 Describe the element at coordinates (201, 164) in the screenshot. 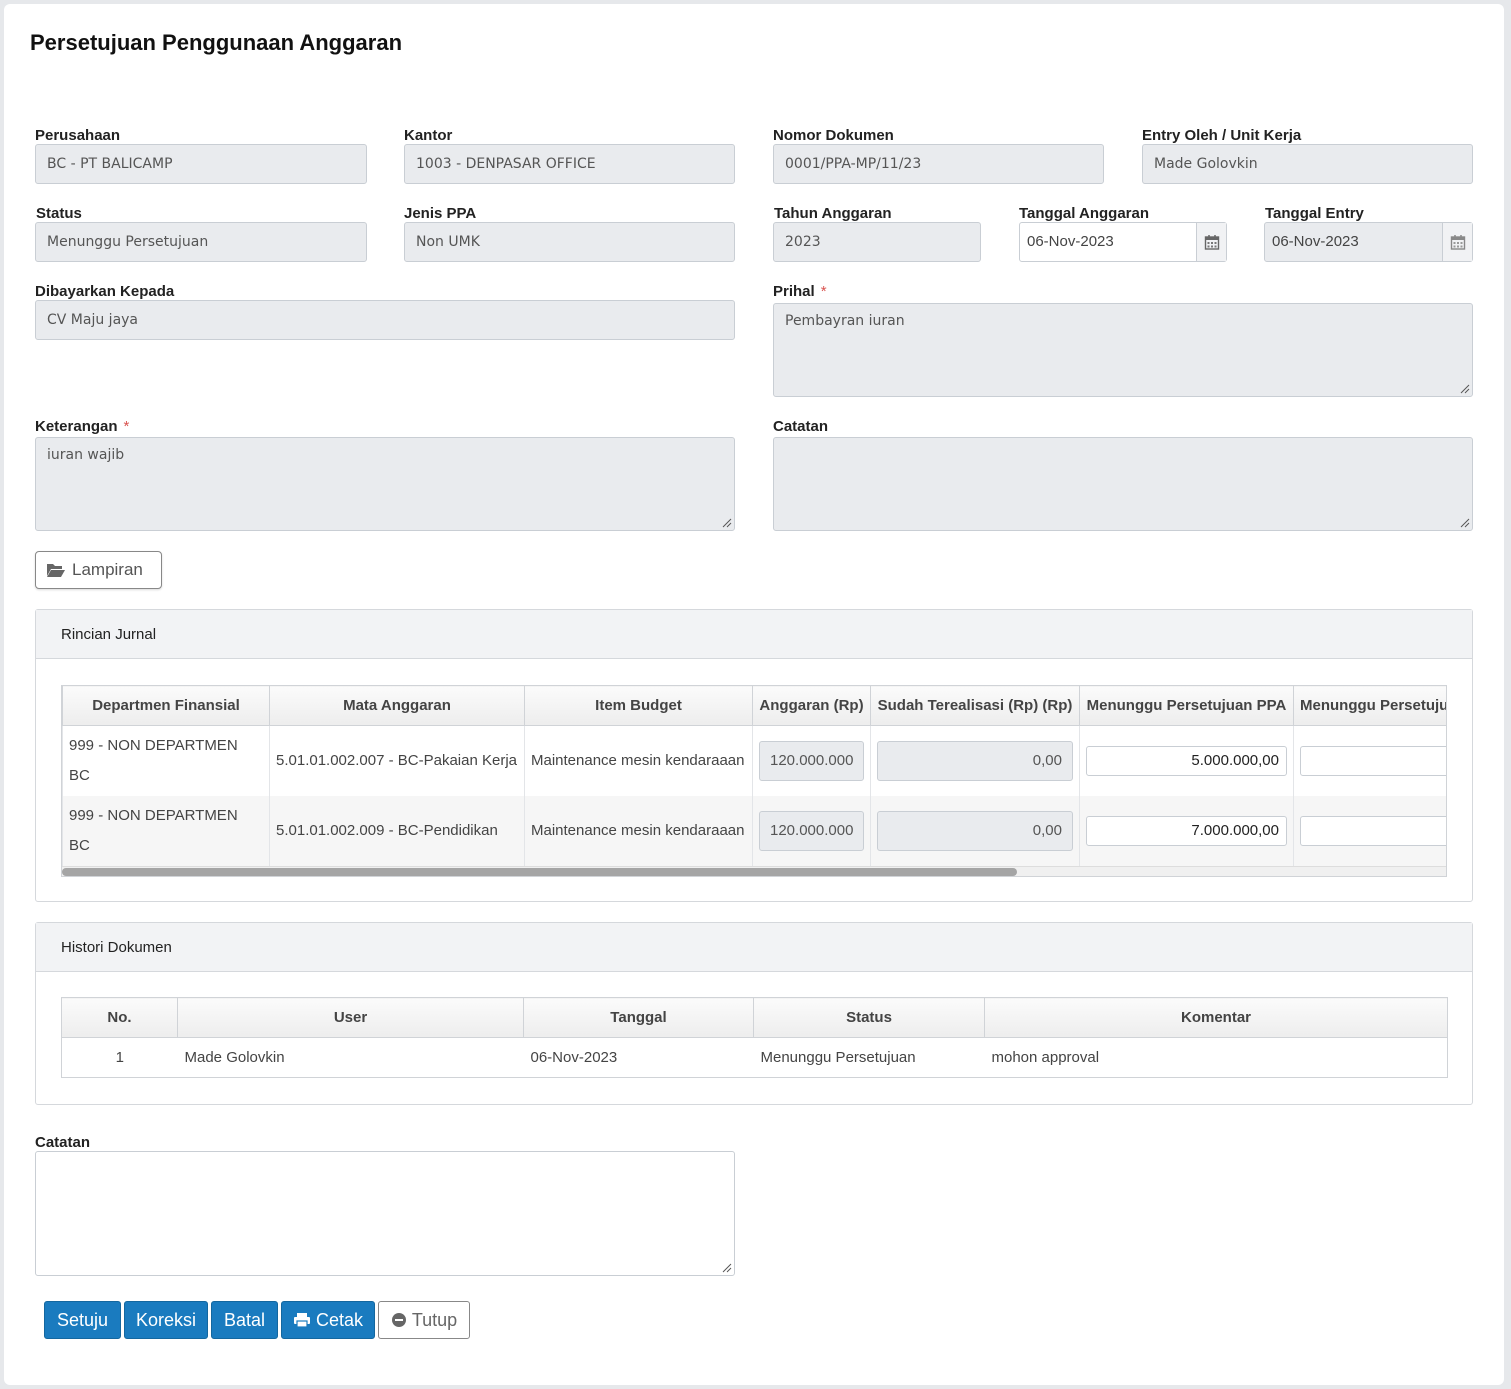

I see `perusahaan-field: BC - PT BALICAMP` at that location.